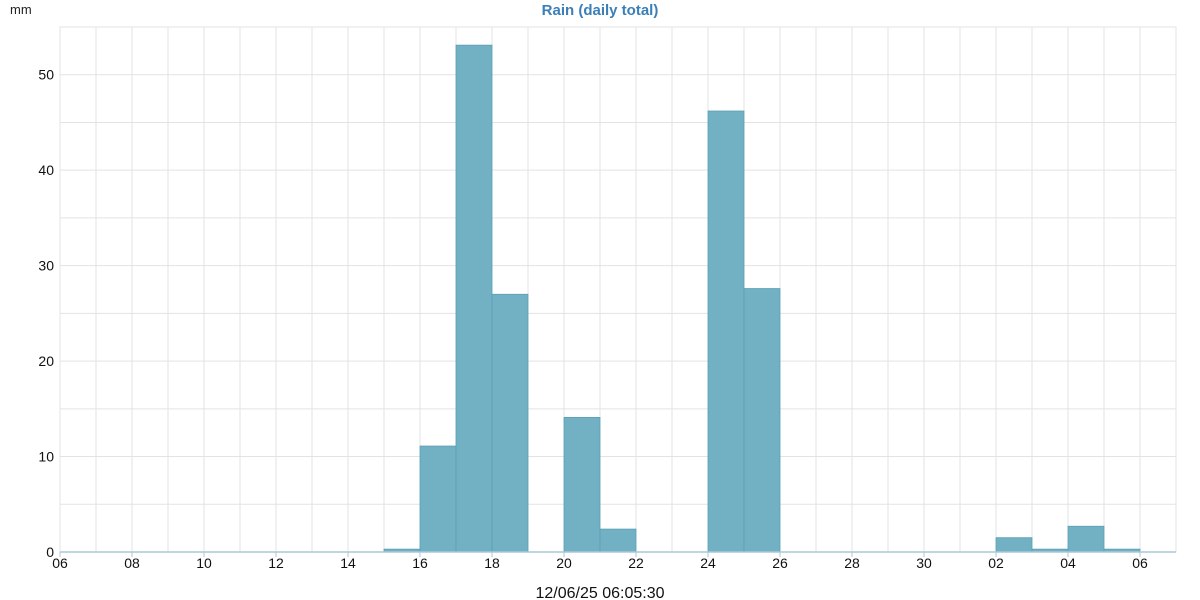 This screenshot has height=600, width=1200. What do you see at coordinates (204, 563) in the screenshot?
I see `x-tick-label: 10` at bounding box center [204, 563].